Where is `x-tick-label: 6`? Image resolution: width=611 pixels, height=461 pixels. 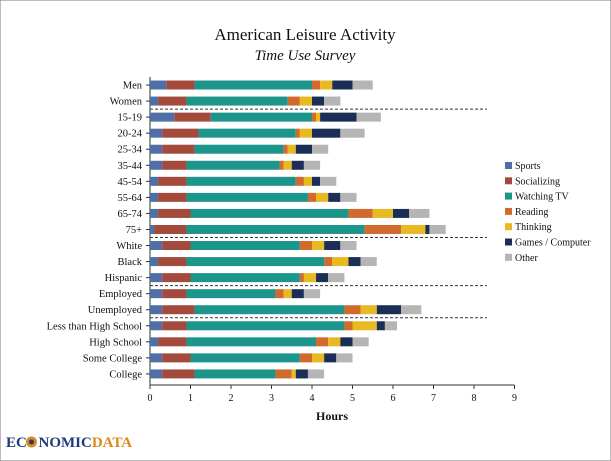
x-tick-label: 6 is located at coordinates (393, 398).